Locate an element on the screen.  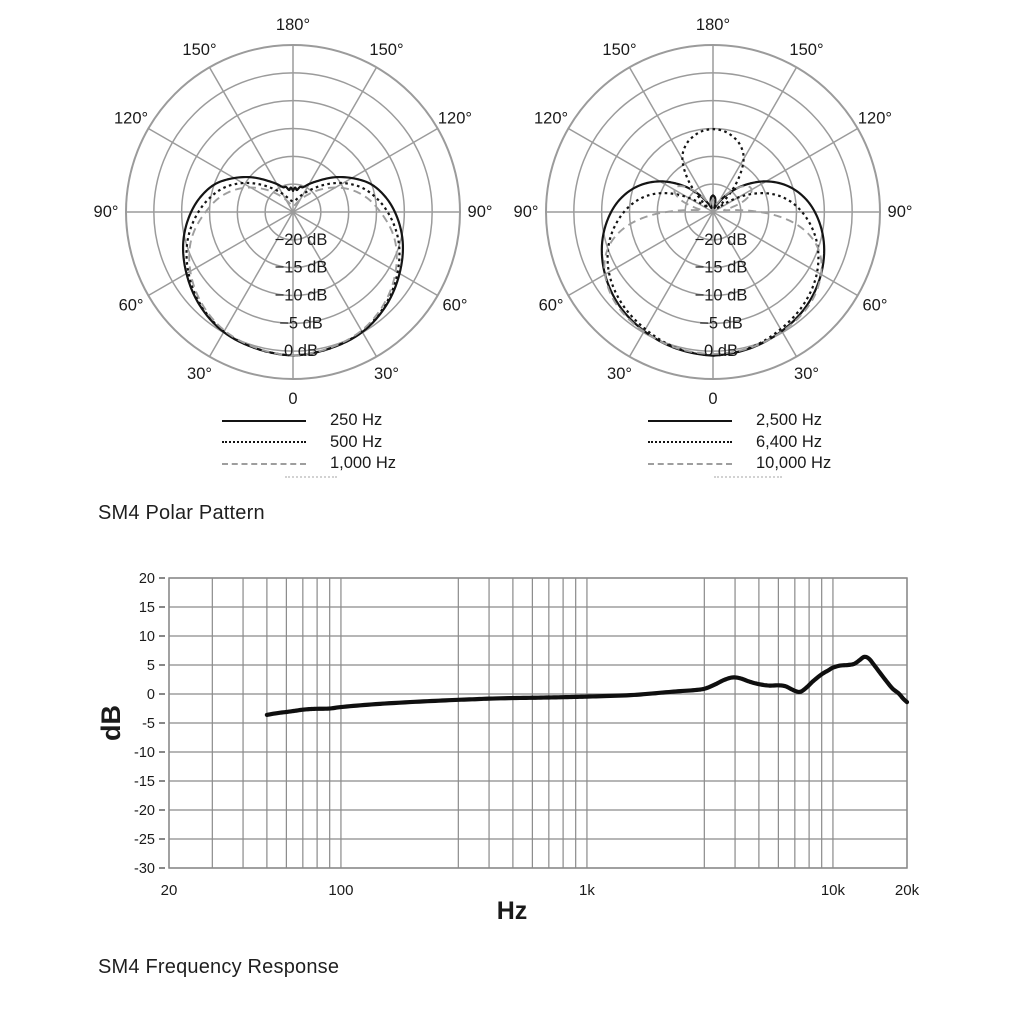
legend-item: 6,400 Hz is located at coordinates (739, 443).